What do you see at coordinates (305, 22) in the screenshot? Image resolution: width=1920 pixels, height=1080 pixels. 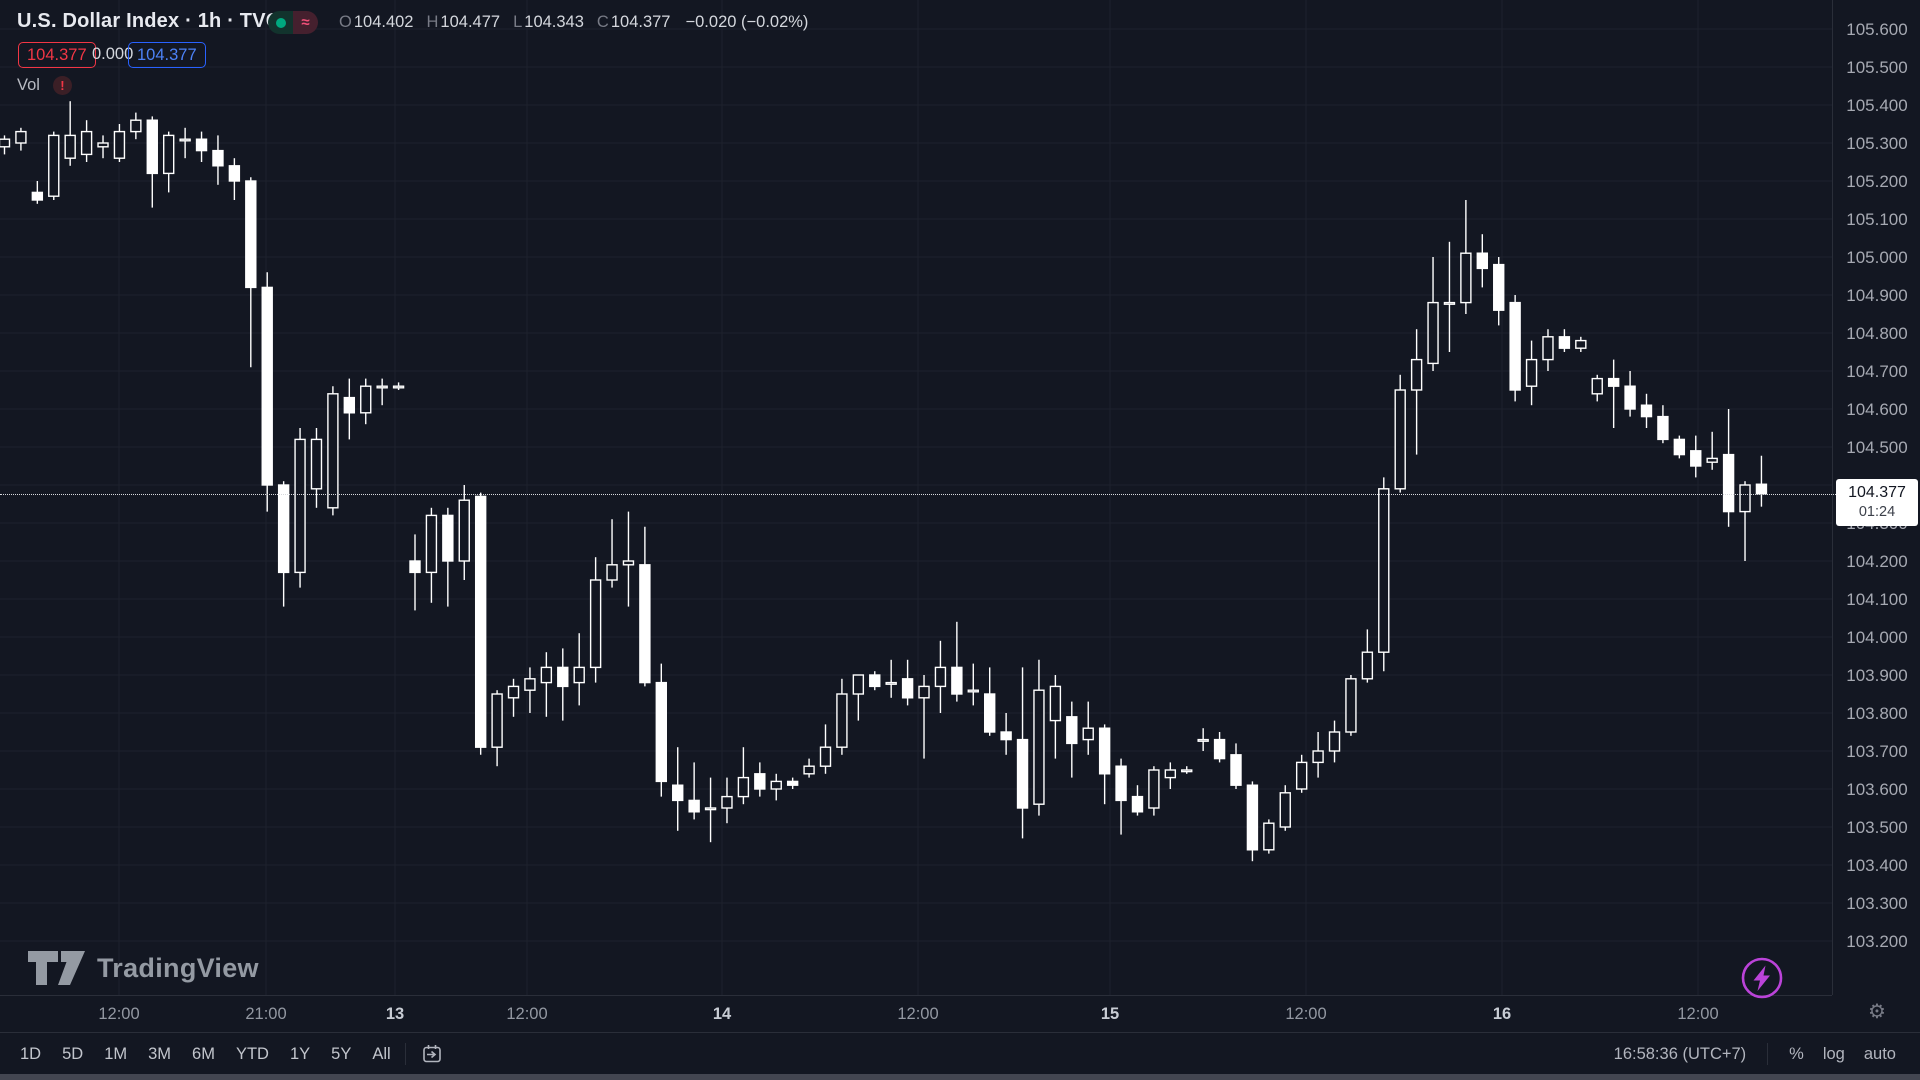 I see `approx-data-icon: ≈` at bounding box center [305, 22].